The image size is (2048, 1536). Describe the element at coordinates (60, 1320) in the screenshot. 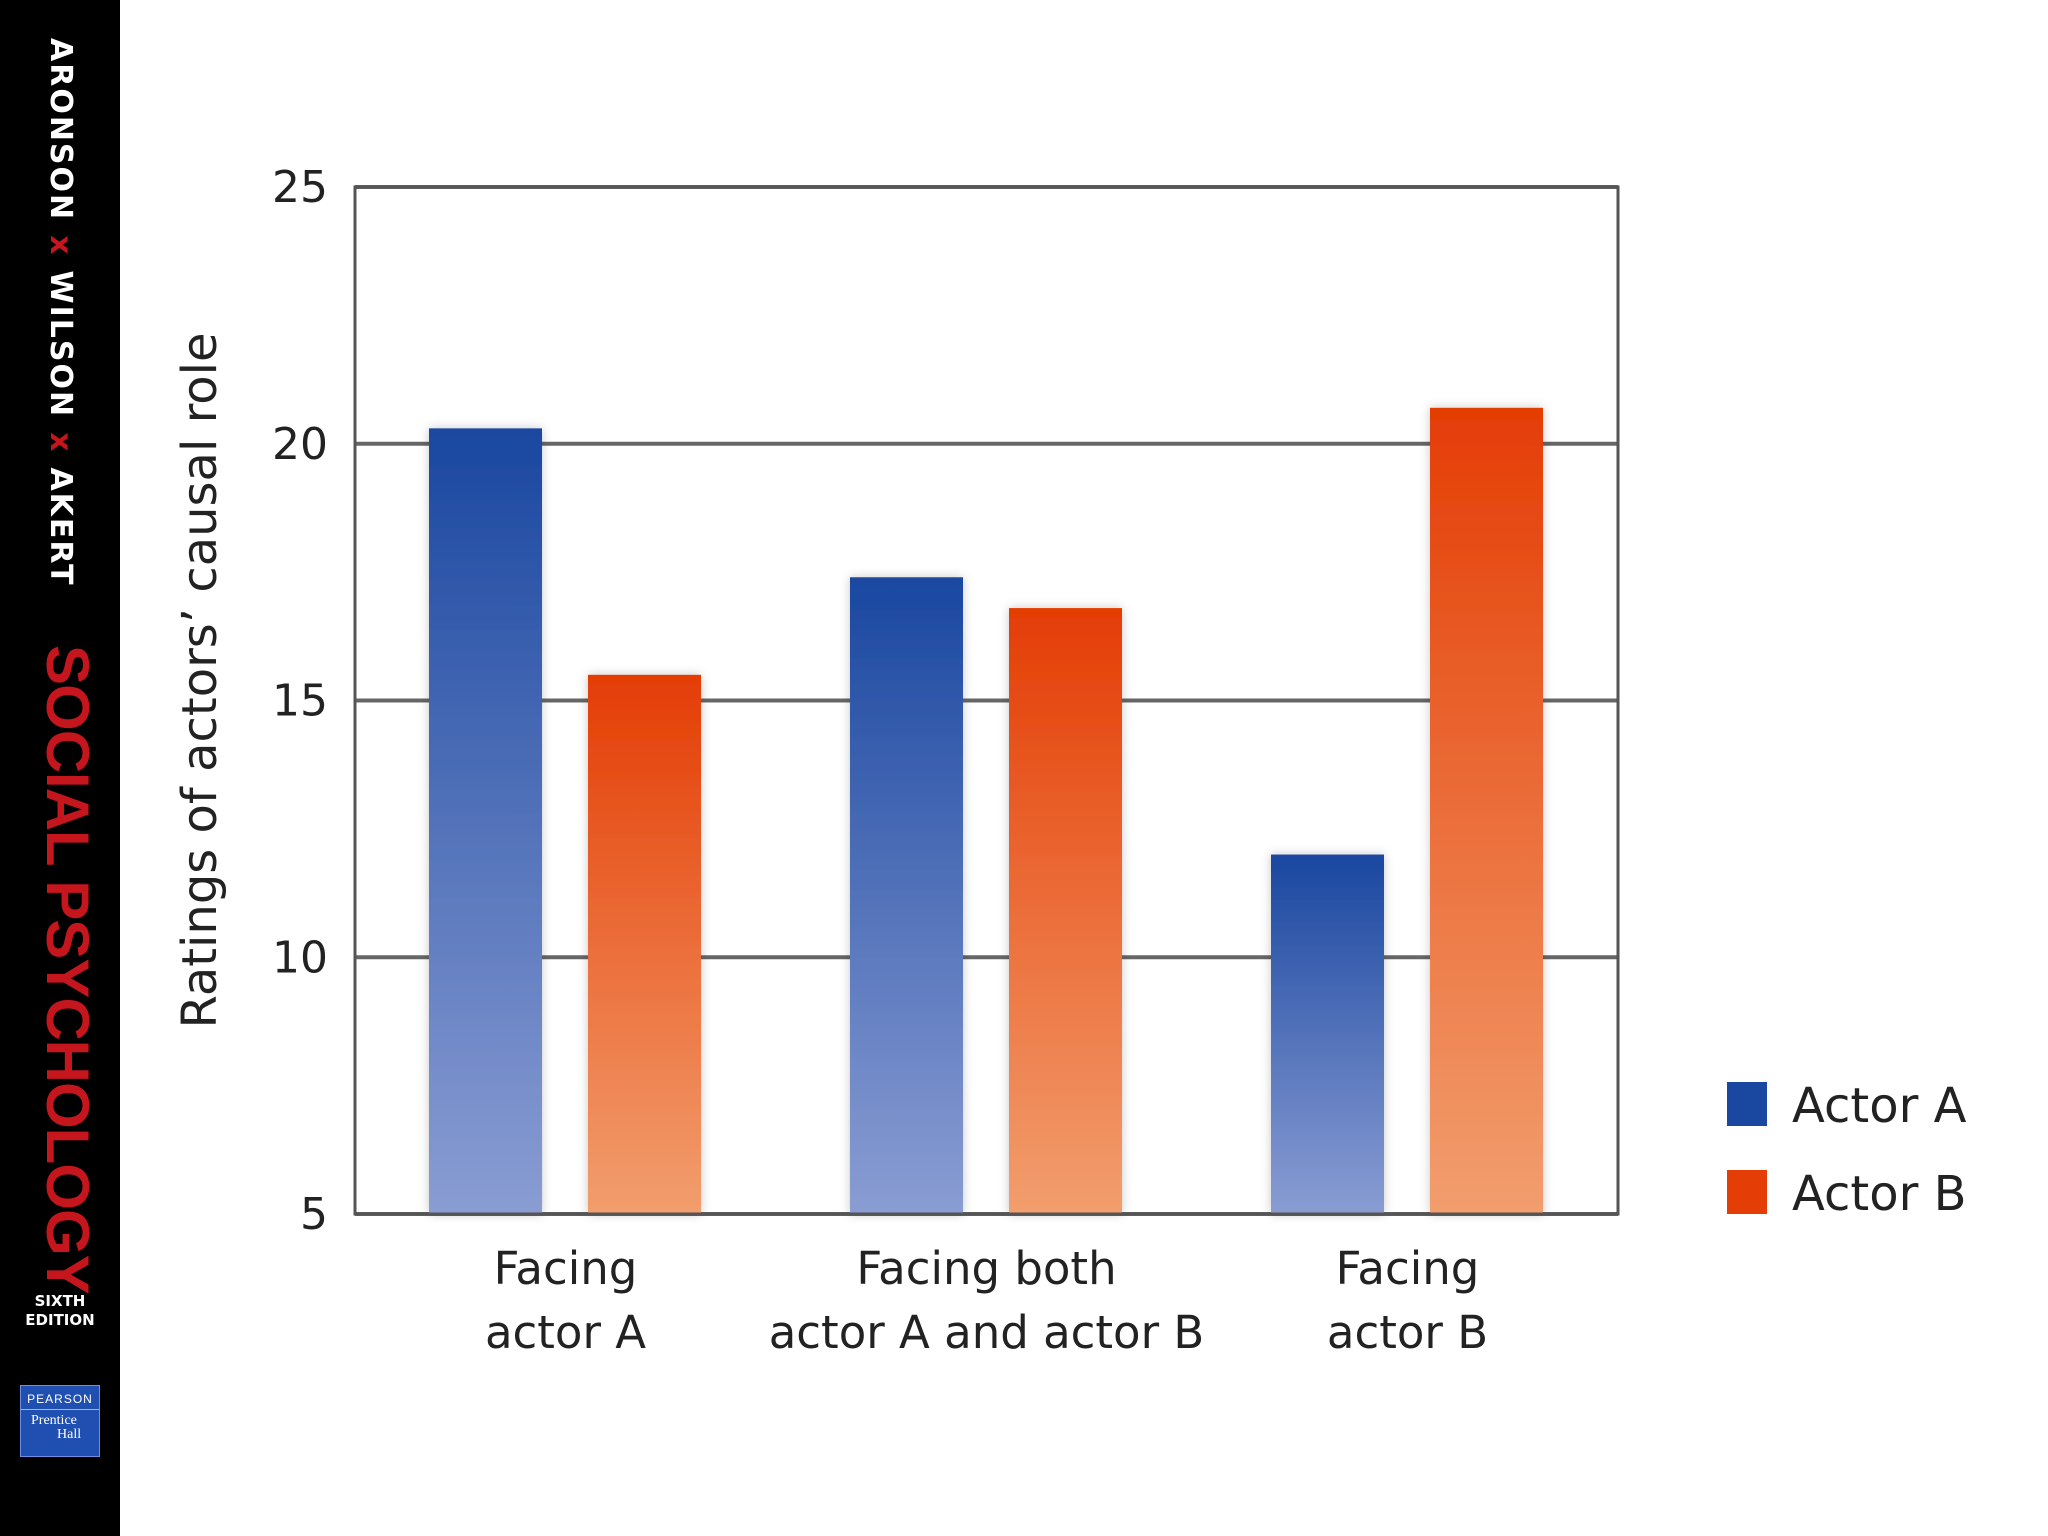

I see `edition-line2: EDITION` at that location.